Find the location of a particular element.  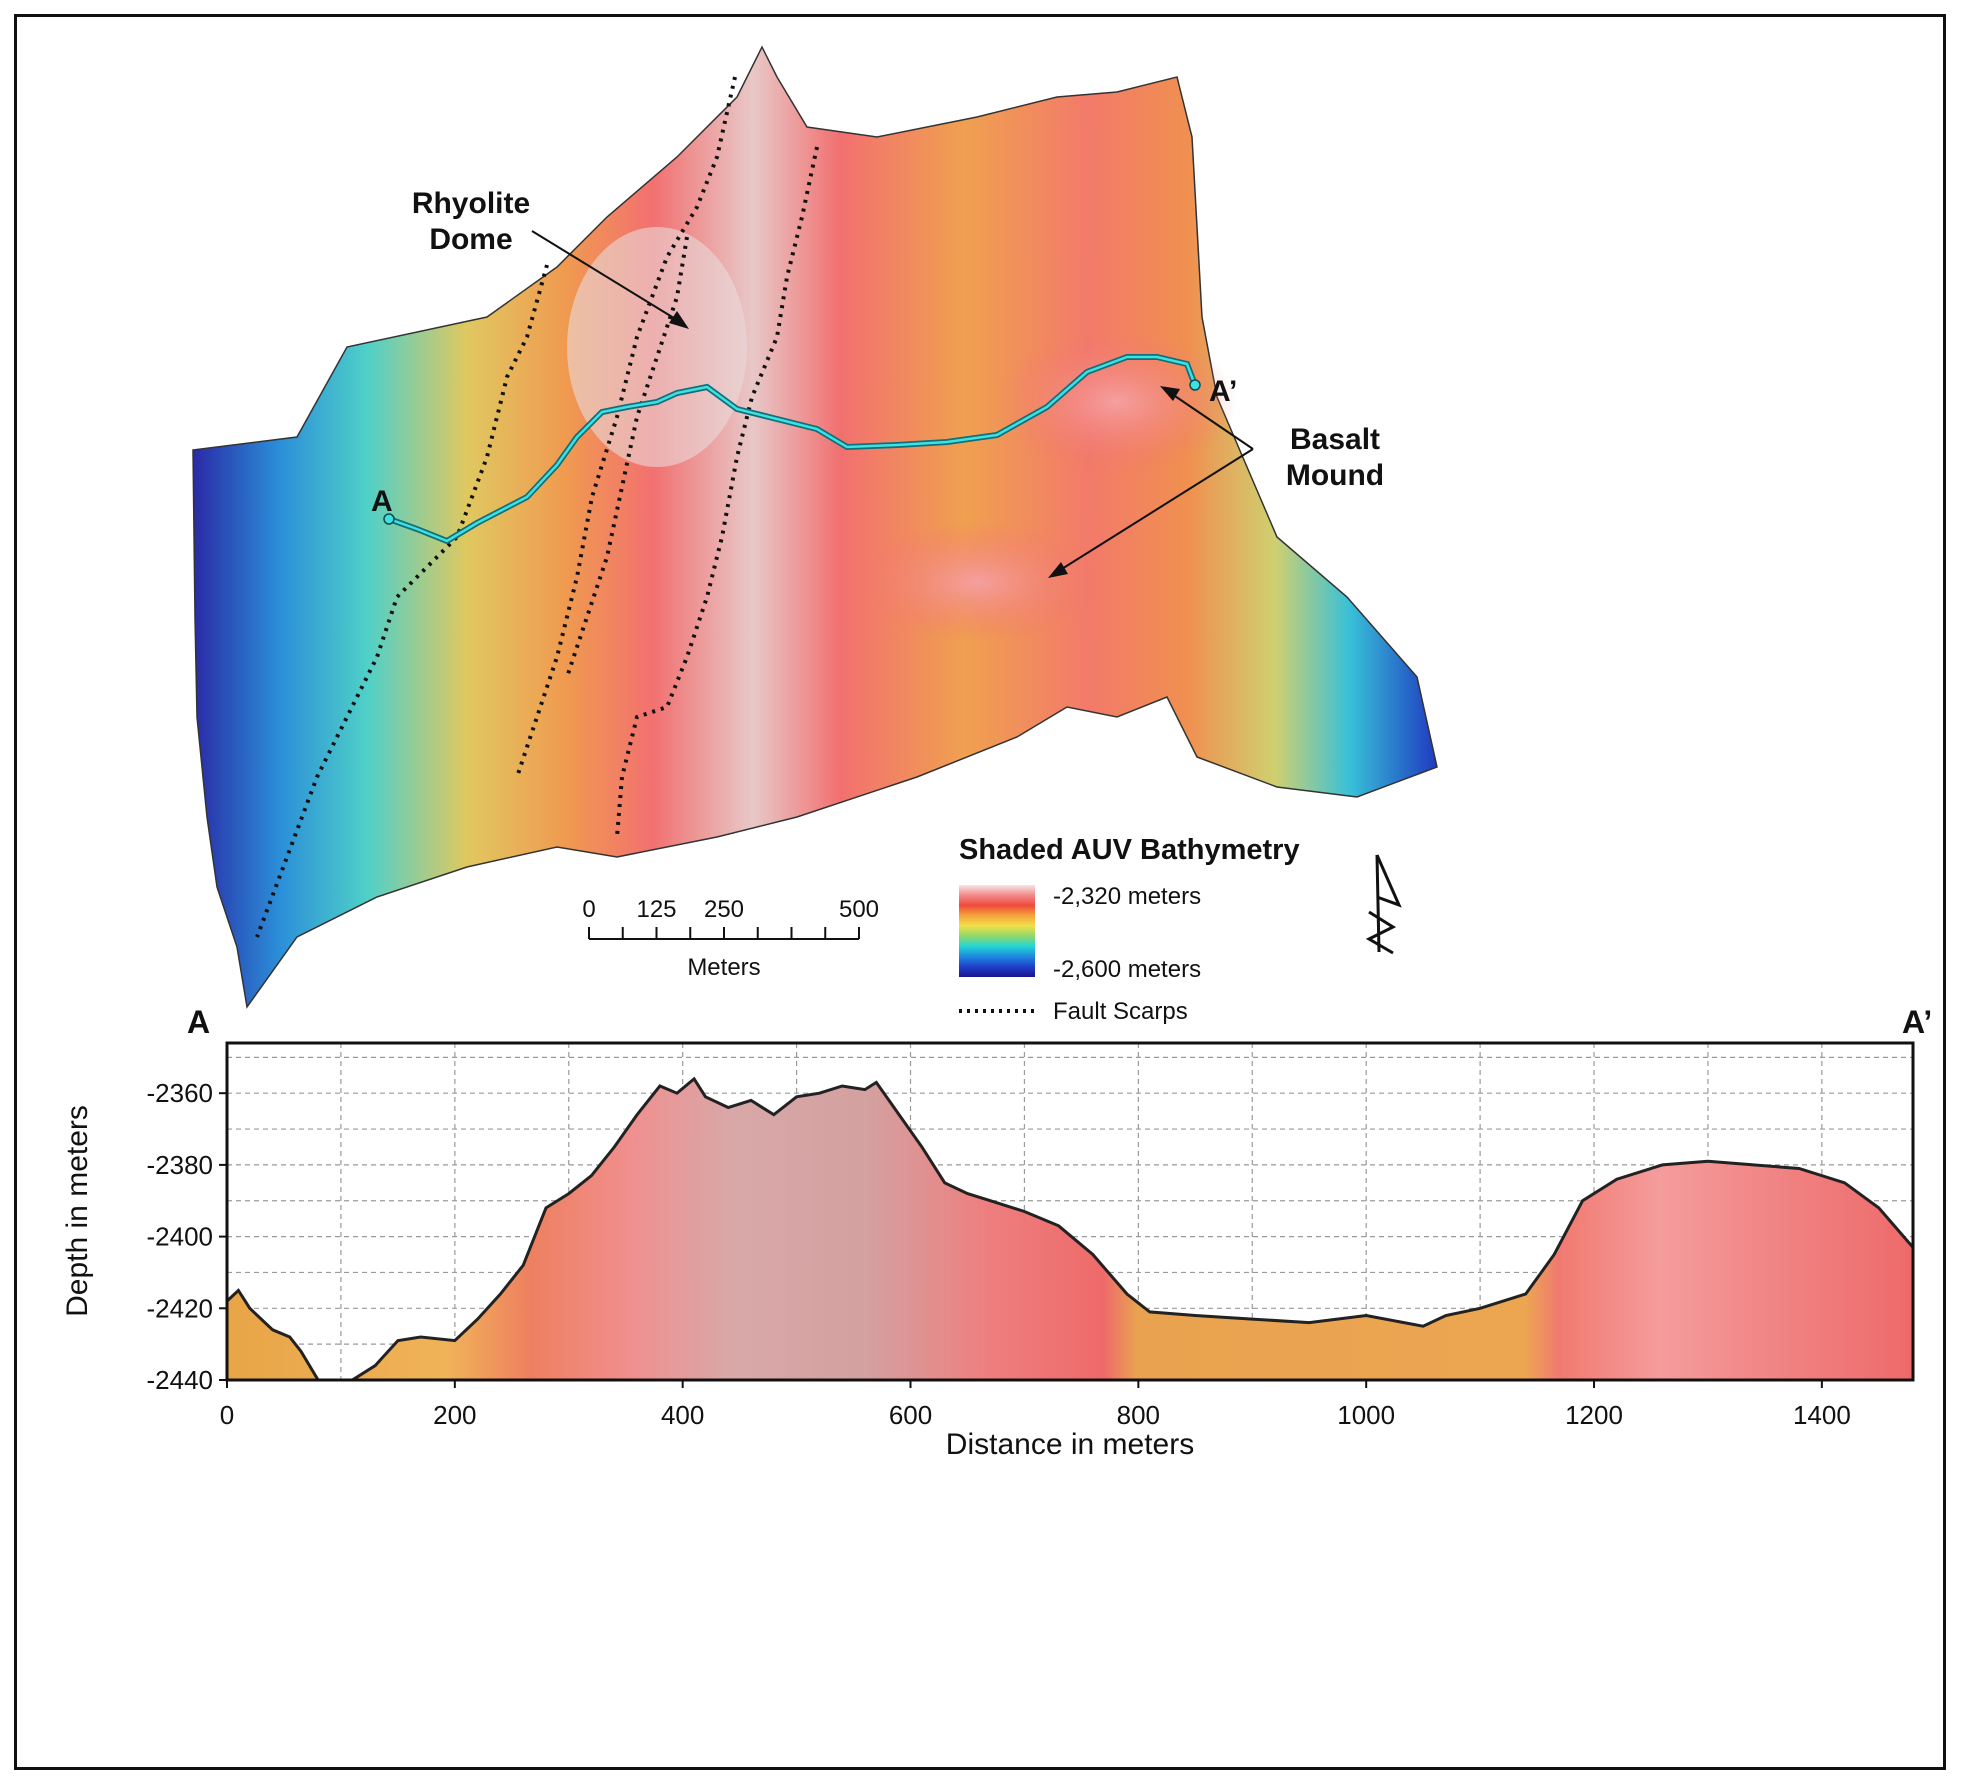

profile-label-start: A is located at coordinates (198, 1022).